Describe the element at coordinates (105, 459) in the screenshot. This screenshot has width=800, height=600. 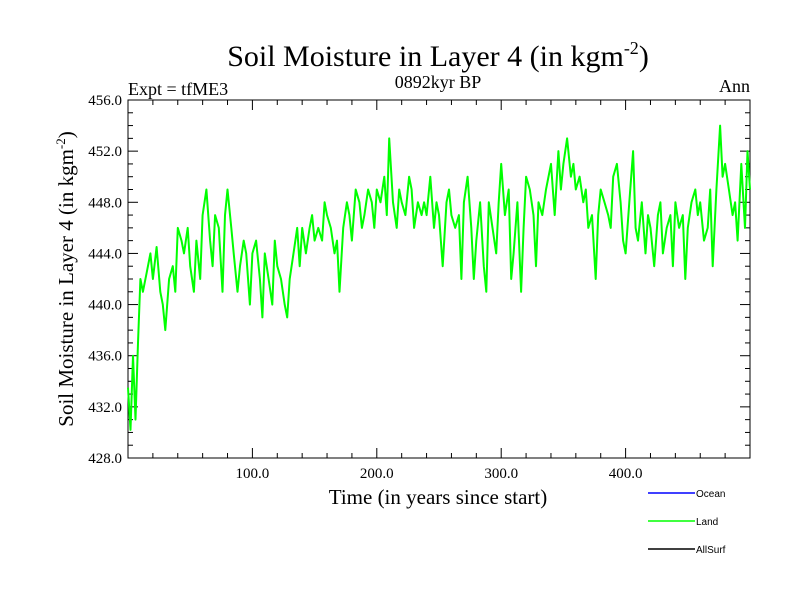
I see `y-tick-label: 428.0` at that location.